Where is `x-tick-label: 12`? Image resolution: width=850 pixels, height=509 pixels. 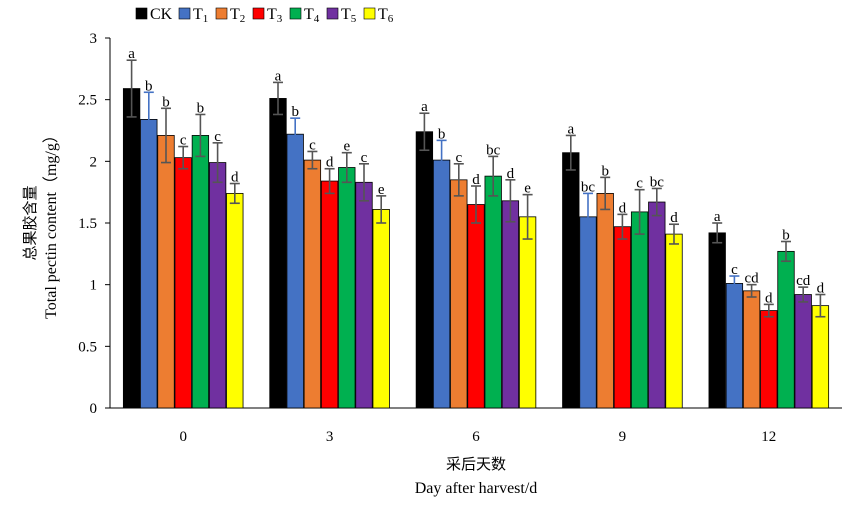
x-tick-label: 12 is located at coordinates (768, 437).